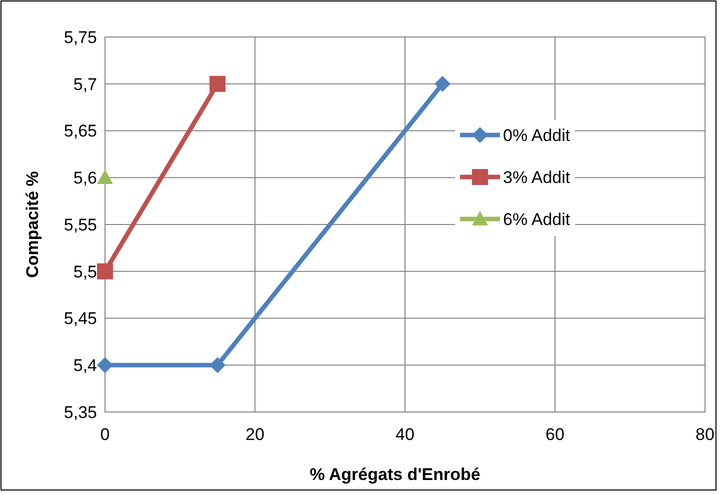 The height and width of the screenshot is (495, 721). What do you see at coordinates (536, 135) in the screenshot?
I see `legend-label: 0% Addit` at bounding box center [536, 135].